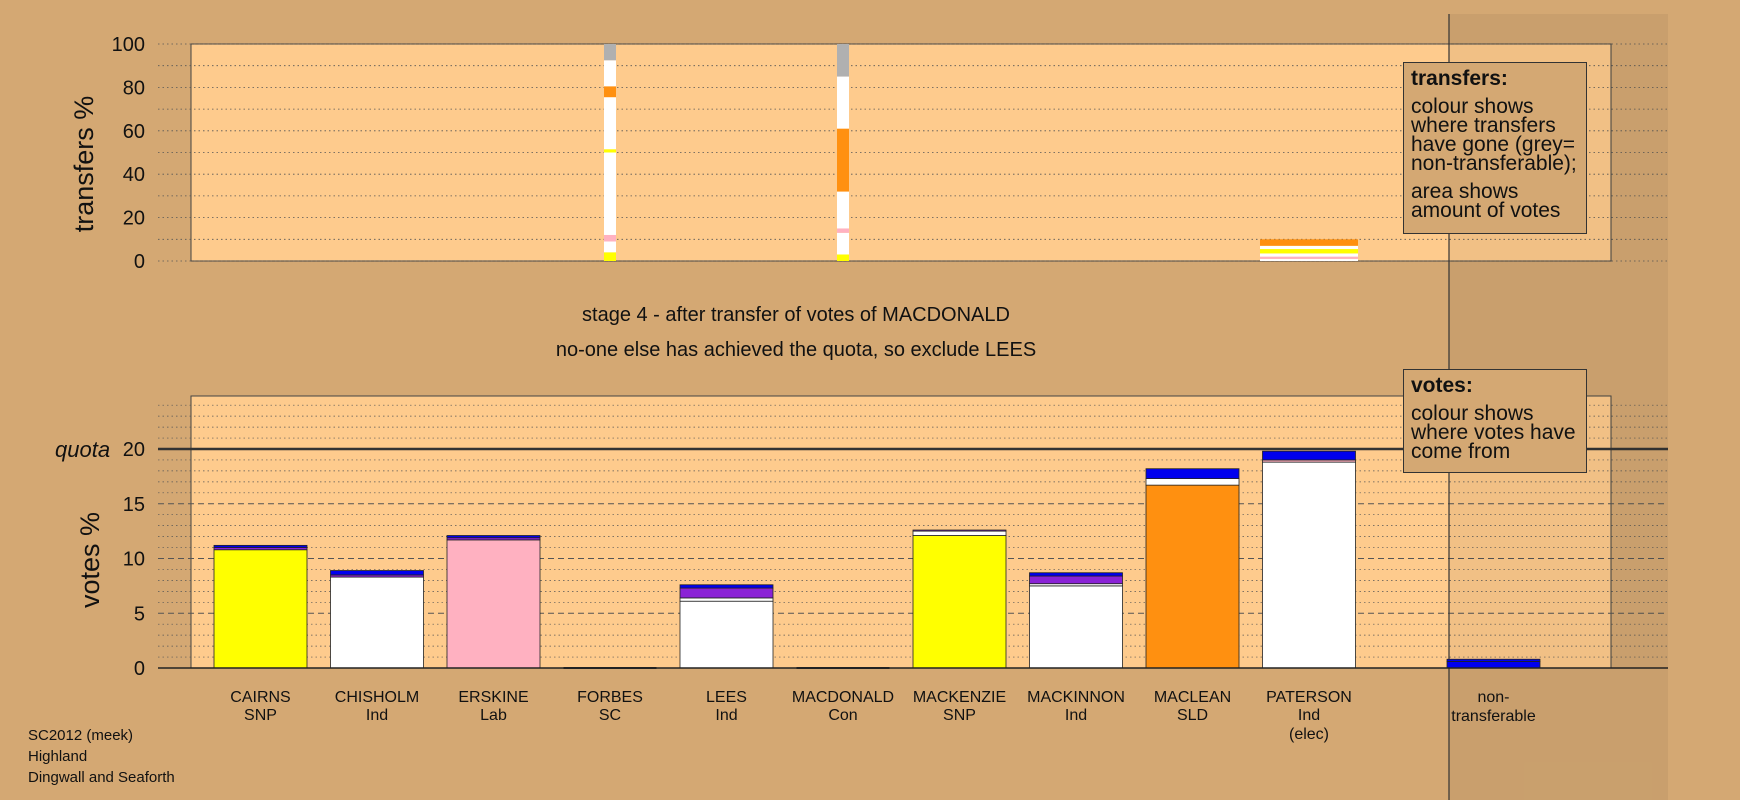  I want to click on candidate-name-label: MACLEAN, so click(1192, 697).